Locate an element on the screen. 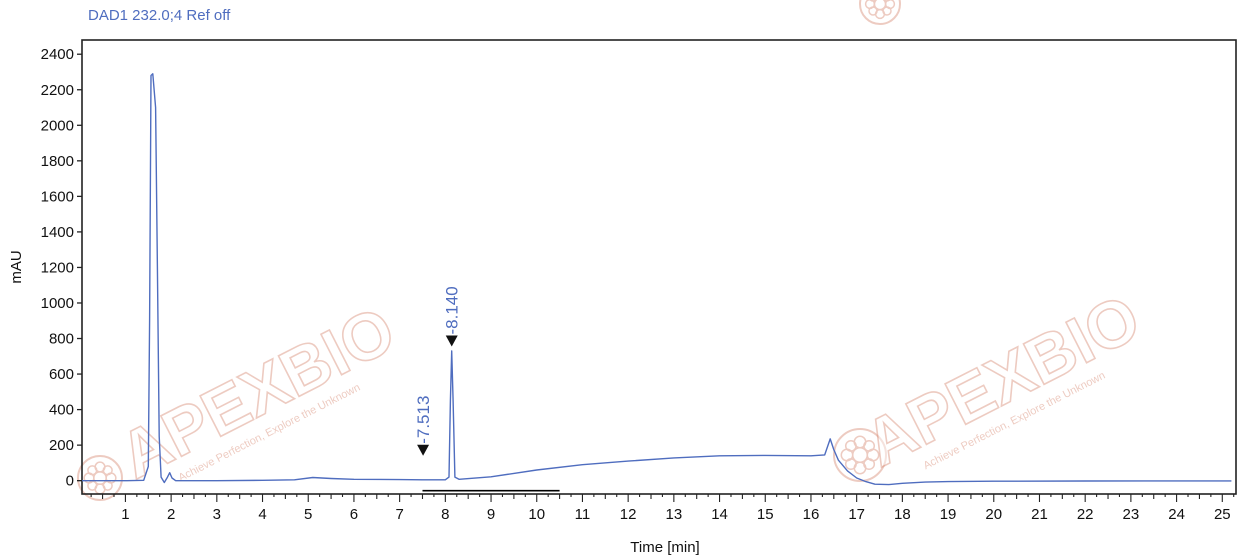 The height and width of the screenshot is (560, 1247). chart-title: DAD1 232.0;4 Ref off is located at coordinates (159, 15).